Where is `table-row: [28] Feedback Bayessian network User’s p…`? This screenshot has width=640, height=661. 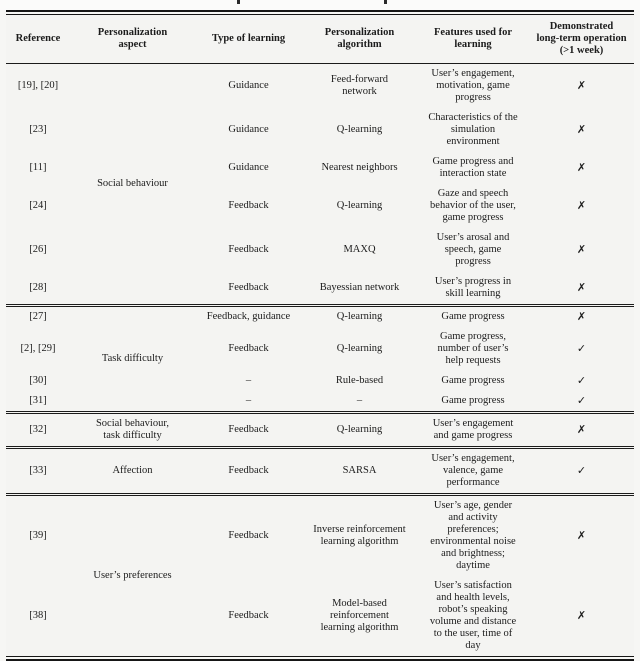
table-row: [28] Feedback Bayessian network User’s p… is located at coordinates (320, 289).